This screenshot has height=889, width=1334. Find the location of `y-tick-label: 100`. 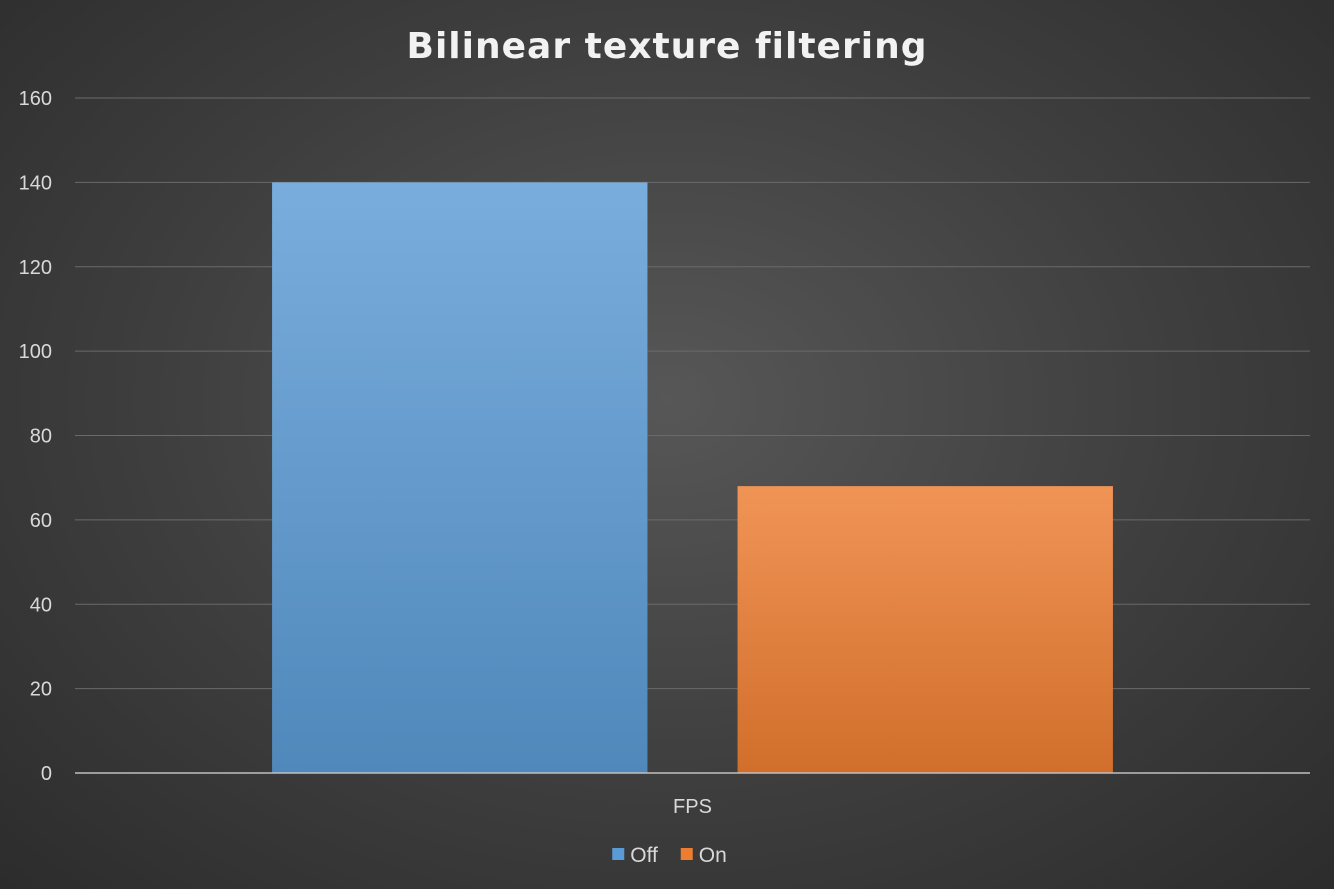

y-tick-label: 100 is located at coordinates (35, 352).